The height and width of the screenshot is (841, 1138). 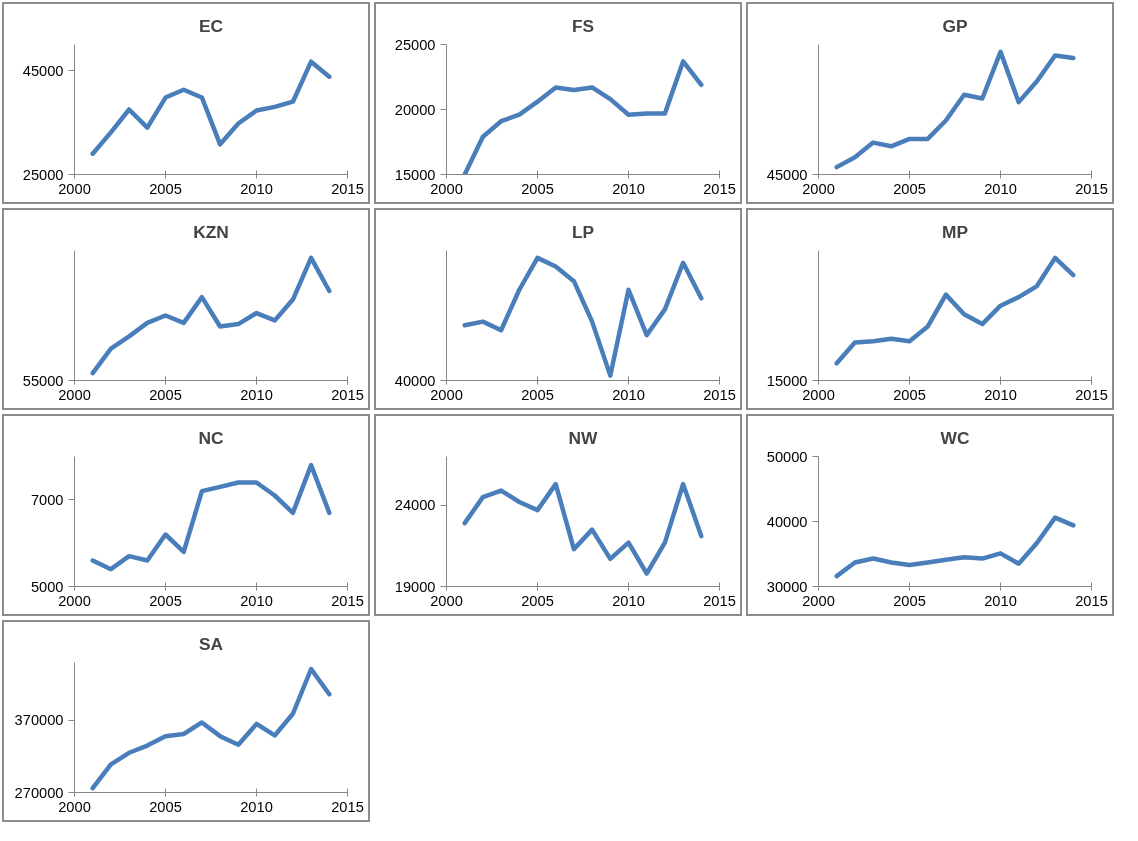 What do you see at coordinates (211, 437) in the screenshot?
I see `chart-title: NC` at bounding box center [211, 437].